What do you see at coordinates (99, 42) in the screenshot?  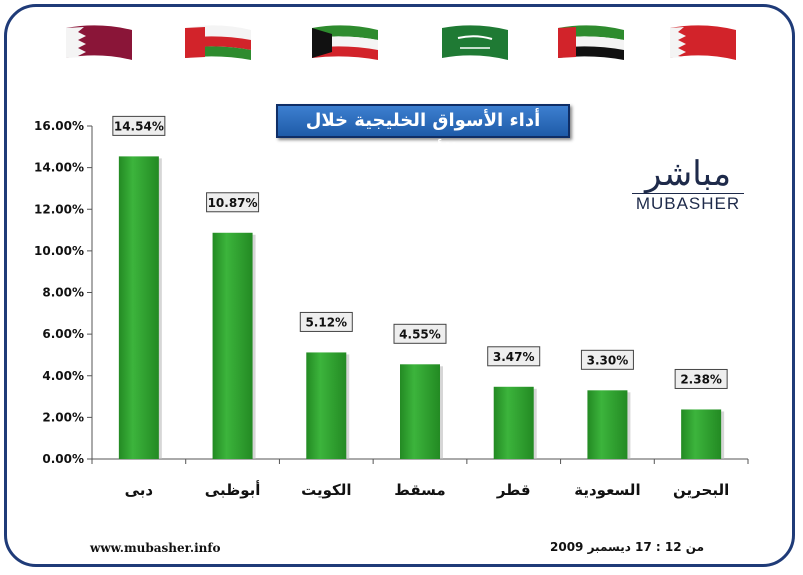 I see `qatar-flag-icon` at bounding box center [99, 42].